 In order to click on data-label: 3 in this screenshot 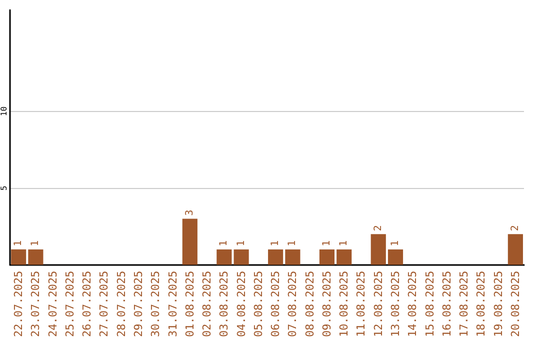, I will do `click(190, 213)`.